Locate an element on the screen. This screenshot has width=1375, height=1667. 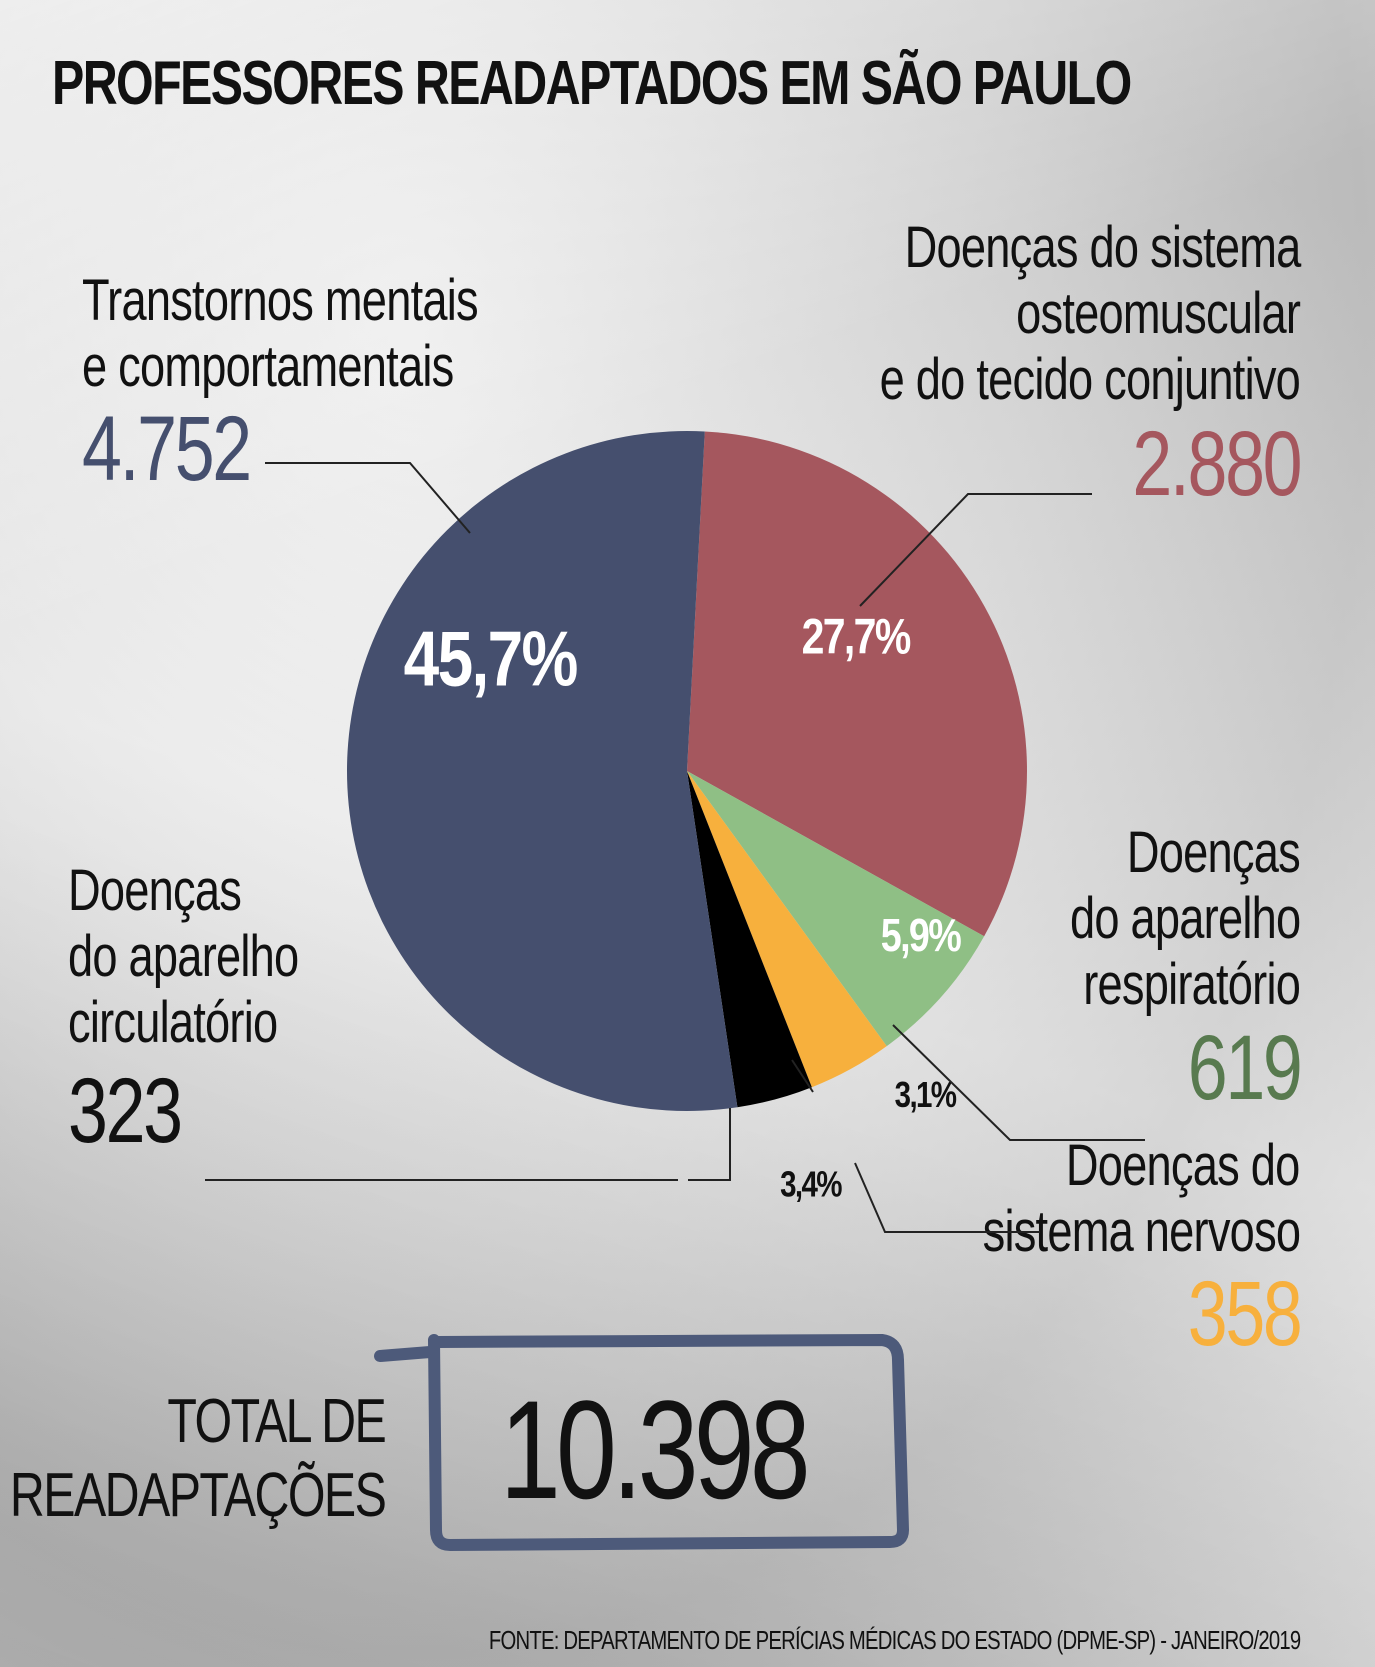
label-circ-line1: Doenças is located at coordinates (155, 890).